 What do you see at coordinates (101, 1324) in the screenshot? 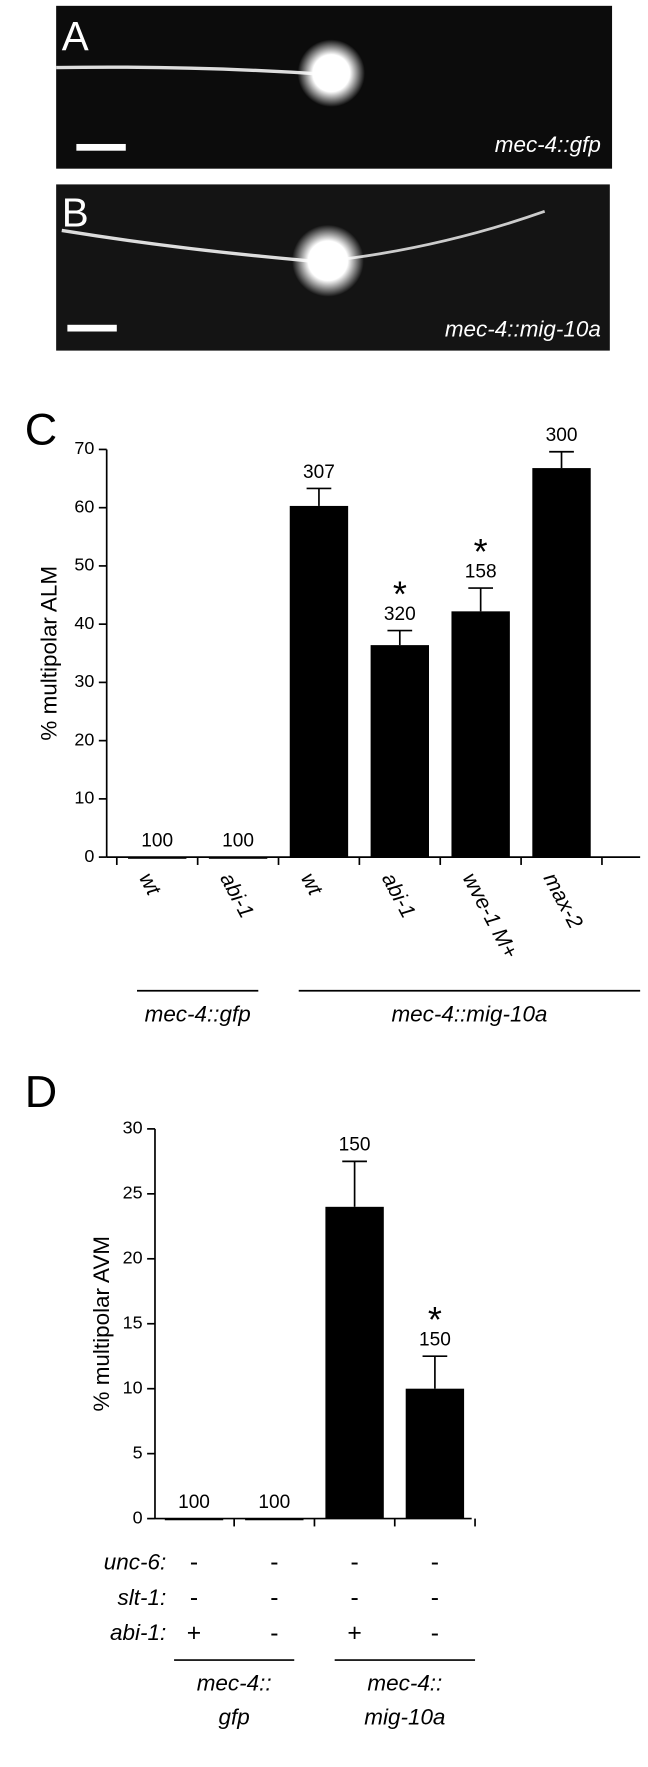
I see `y-axis-label: % multipolar AVM` at bounding box center [101, 1324].